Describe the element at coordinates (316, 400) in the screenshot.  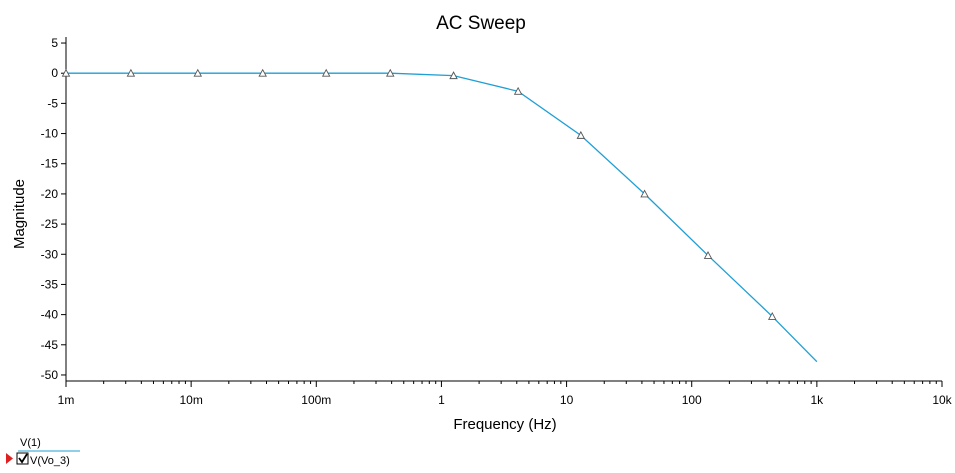
I see `x-tick-label: 100m` at that location.